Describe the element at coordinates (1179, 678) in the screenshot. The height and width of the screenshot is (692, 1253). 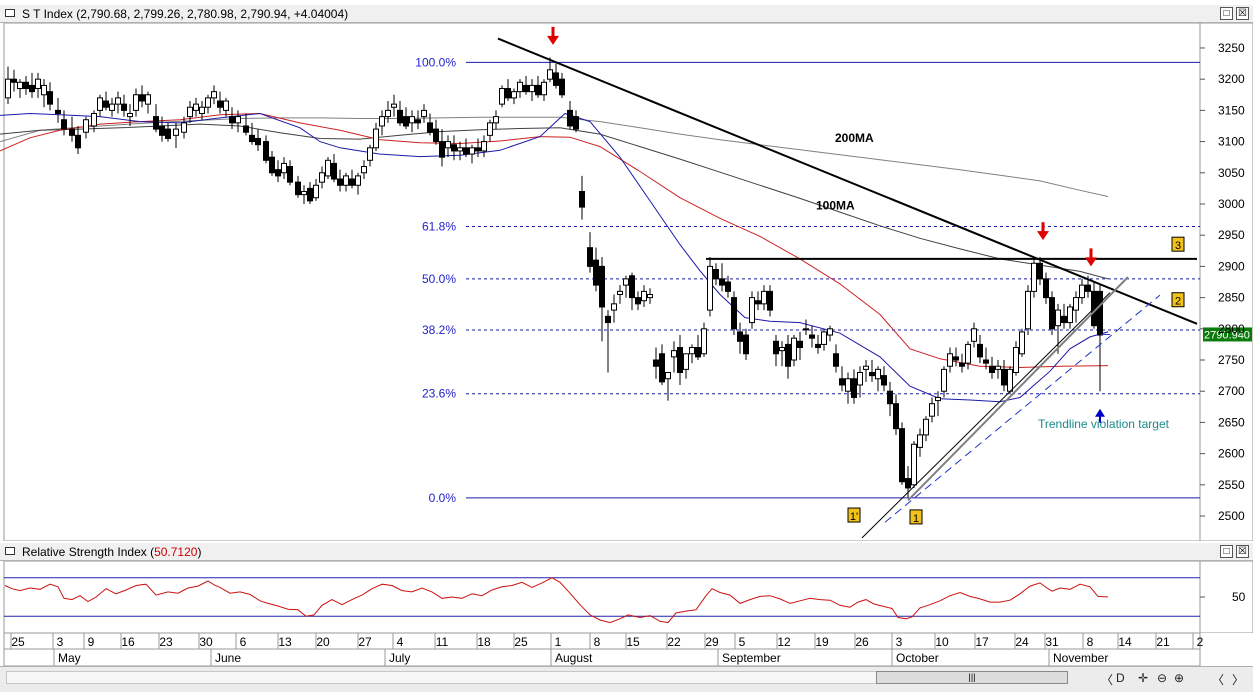
I see `zoom-in-icon: ⊕` at that location.